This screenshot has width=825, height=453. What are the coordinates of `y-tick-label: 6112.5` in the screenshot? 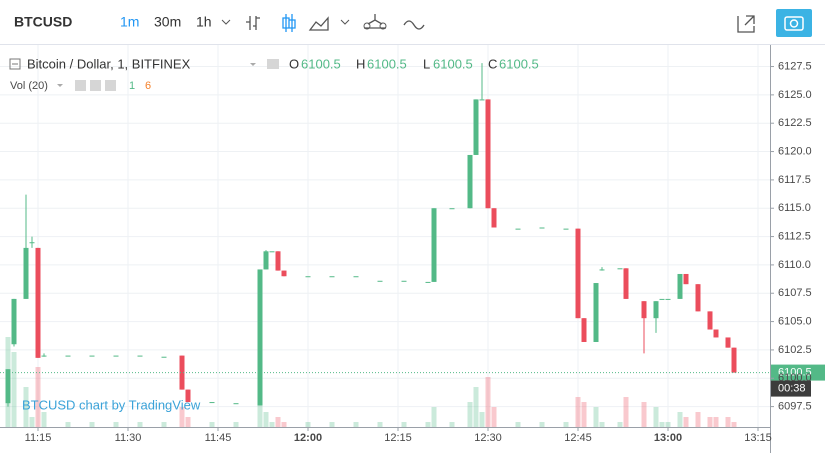 It's located at (794, 236).